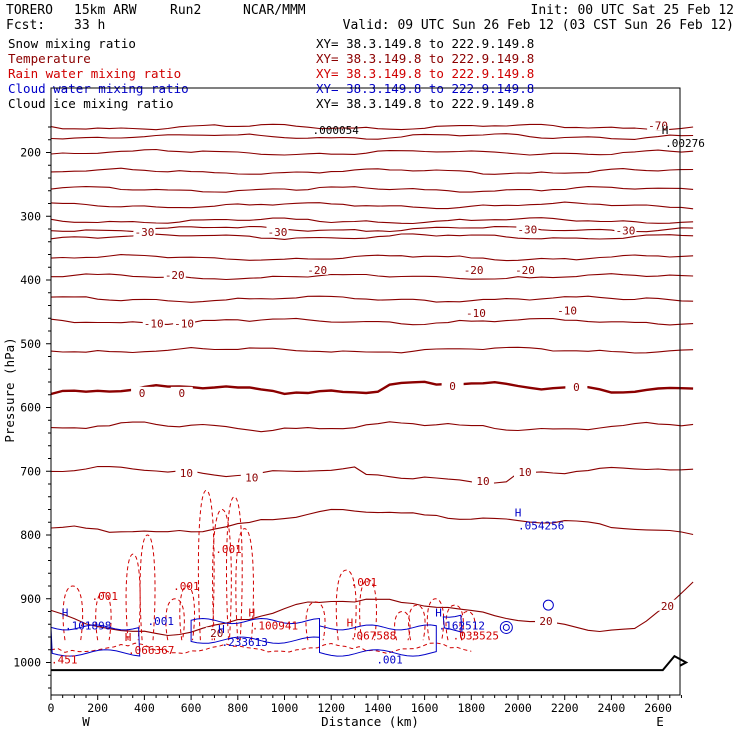 The height and width of the screenshot is (740, 740). I want to click on x-axis-east-label: E, so click(660, 721).